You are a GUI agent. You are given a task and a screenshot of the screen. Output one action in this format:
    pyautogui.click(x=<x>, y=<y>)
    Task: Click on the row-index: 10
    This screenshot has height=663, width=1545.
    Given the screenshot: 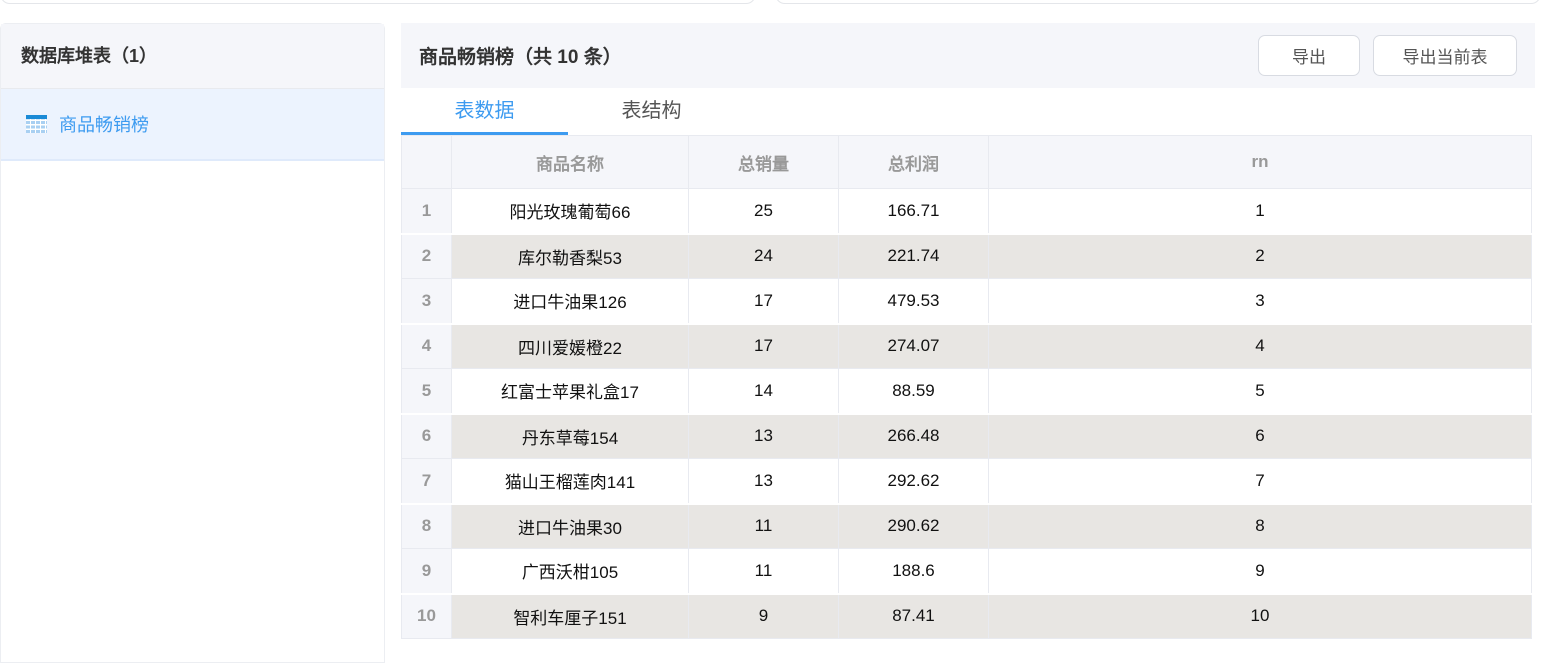 What is the action you would take?
    pyautogui.click(x=426, y=615)
    